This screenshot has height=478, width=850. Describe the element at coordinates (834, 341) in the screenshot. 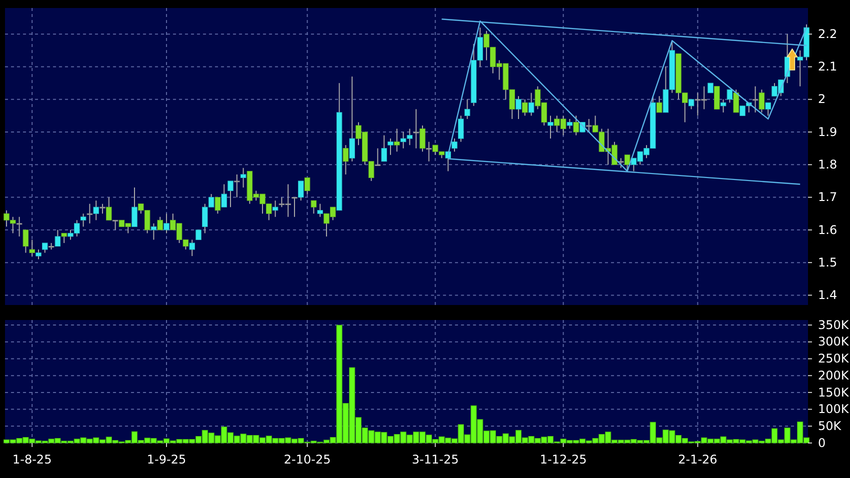

I see `y-tick-label: 300K` at that location.